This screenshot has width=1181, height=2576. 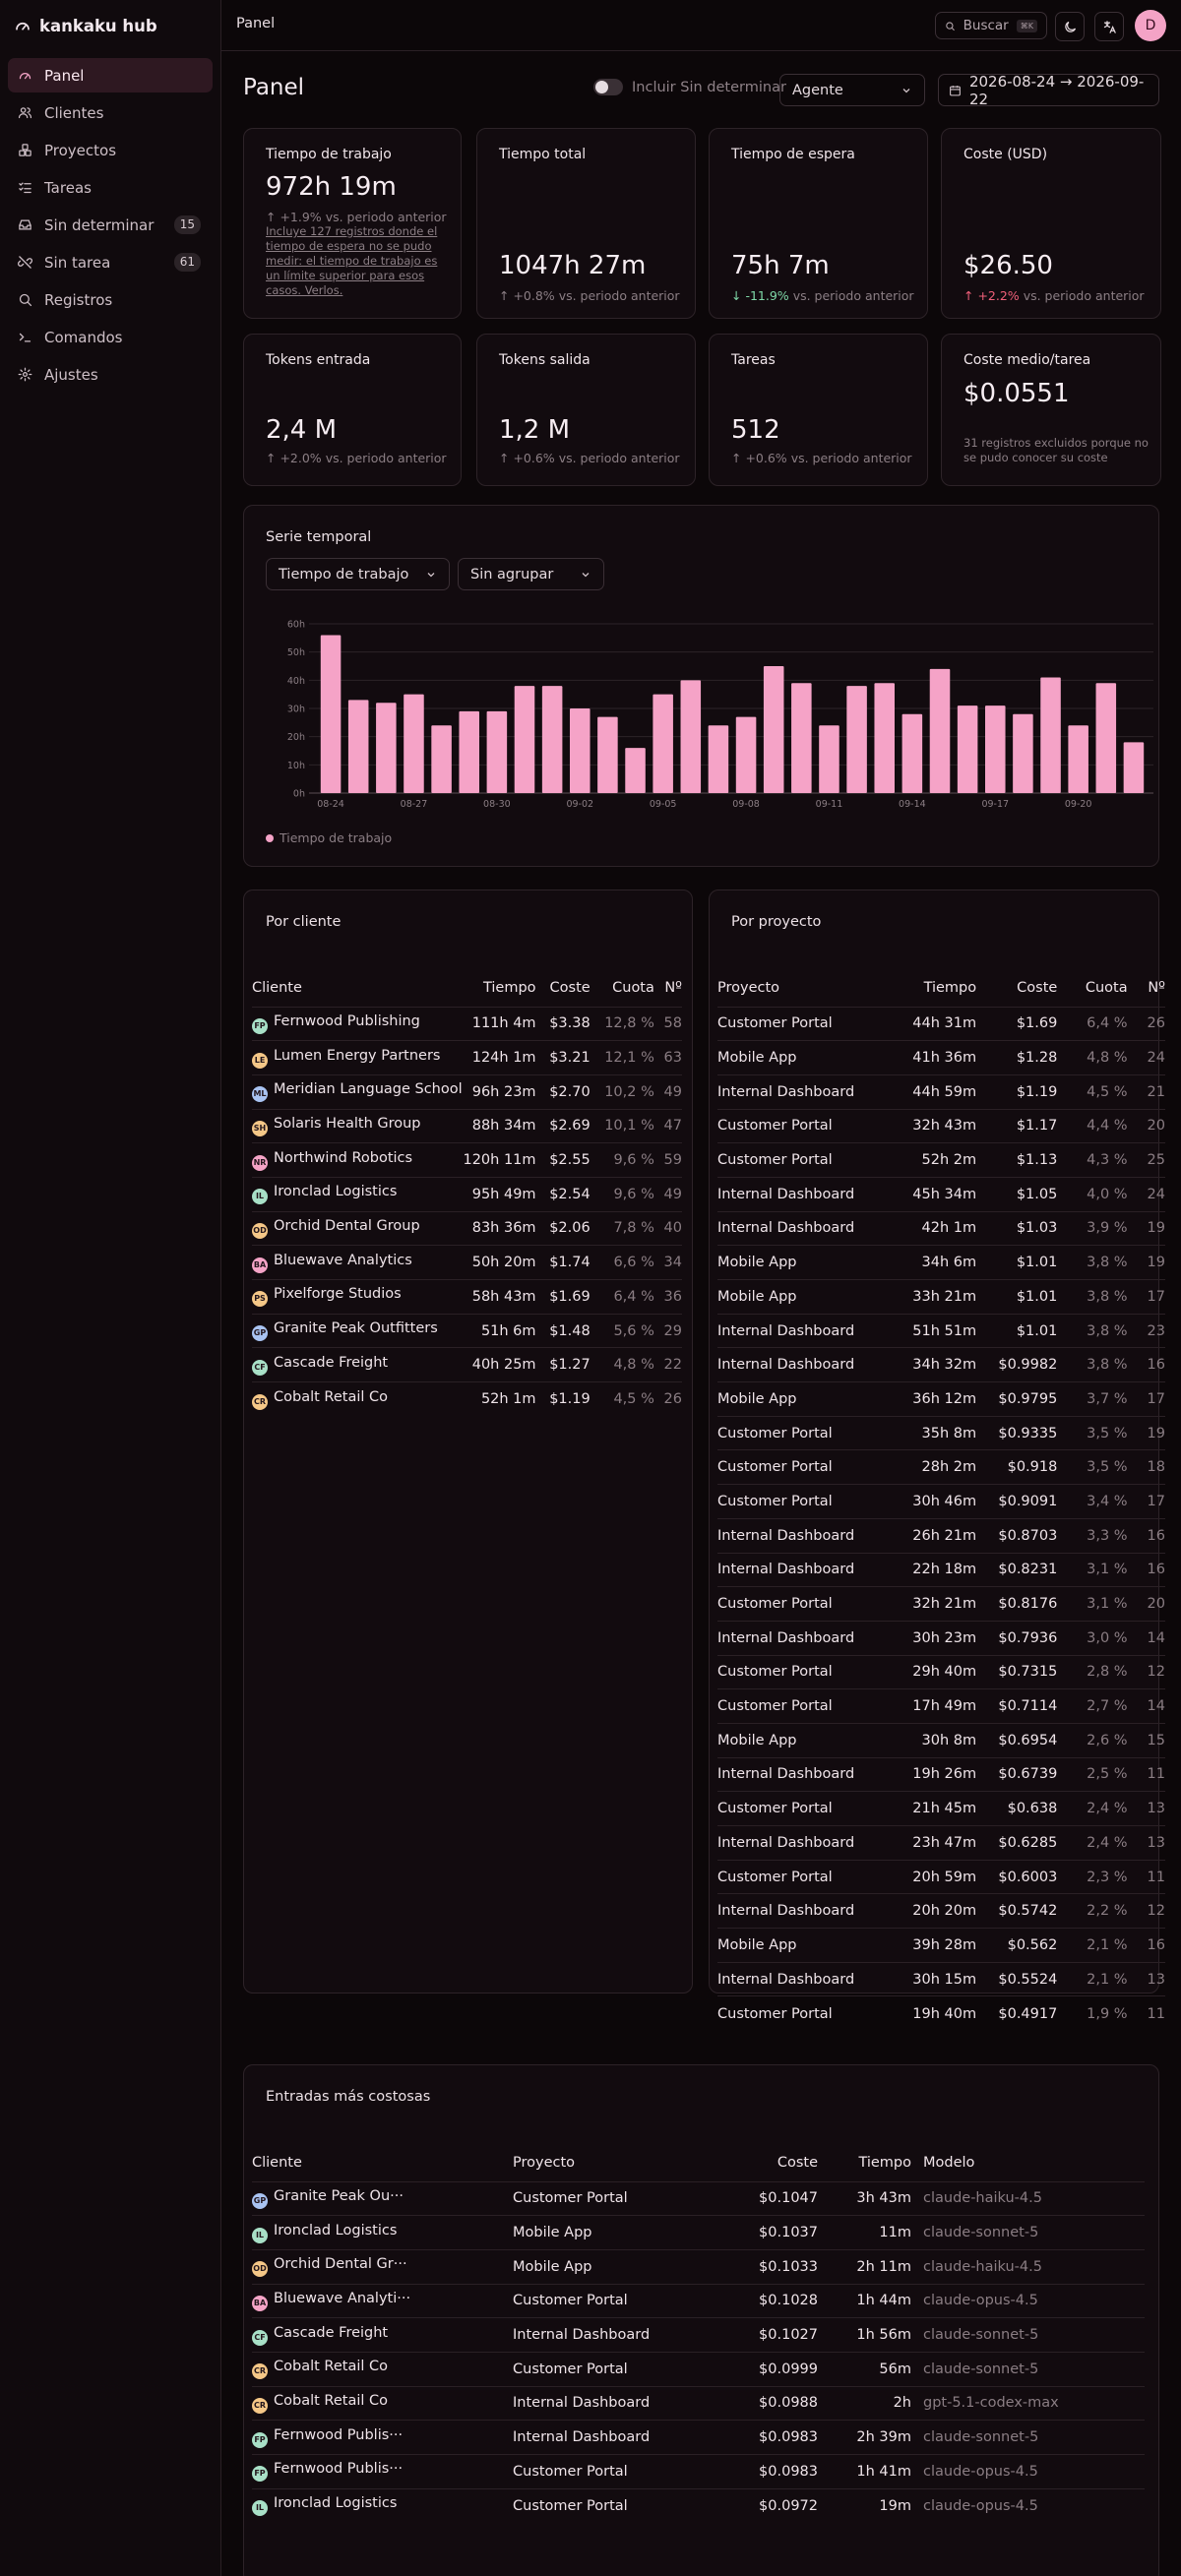 I want to click on table-row: Customer Portal 21h 45m $0.638 2,4 % 13, so click(x=941, y=1808).